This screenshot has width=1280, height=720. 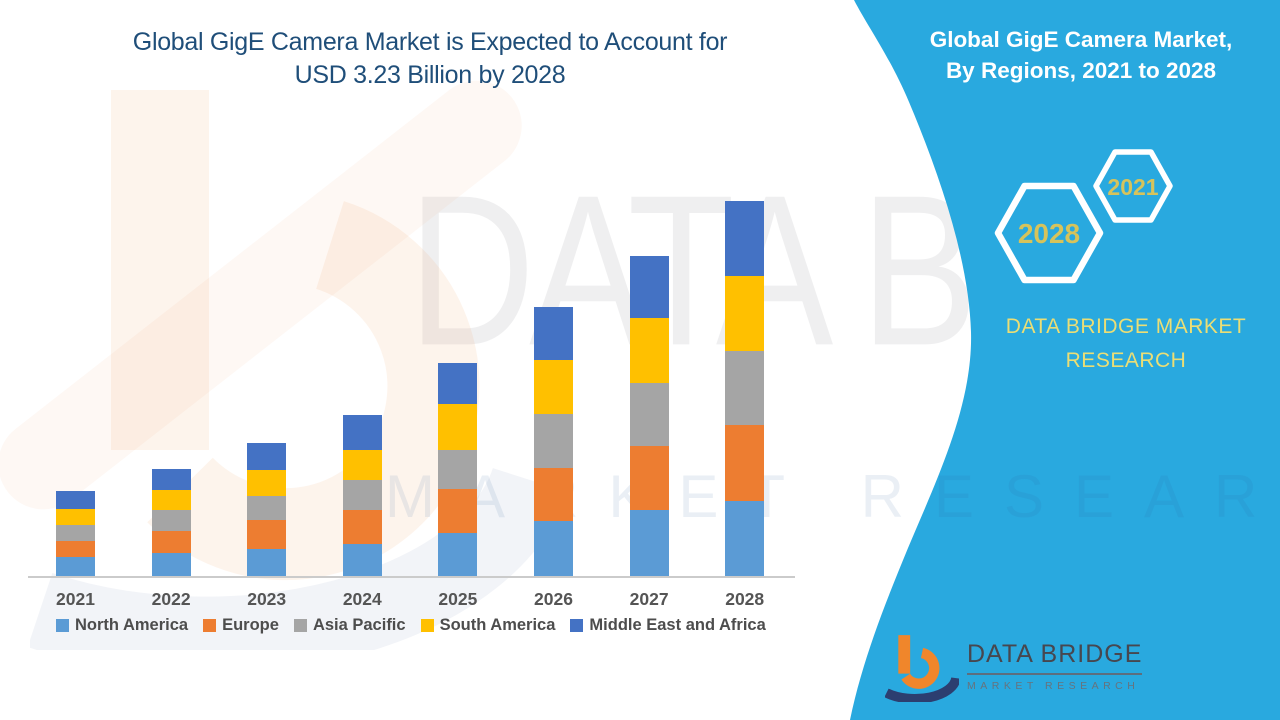 What do you see at coordinates (267, 535) in the screenshot?
I see `bar-segment-2023-europe` at bounding box center [267, 535].